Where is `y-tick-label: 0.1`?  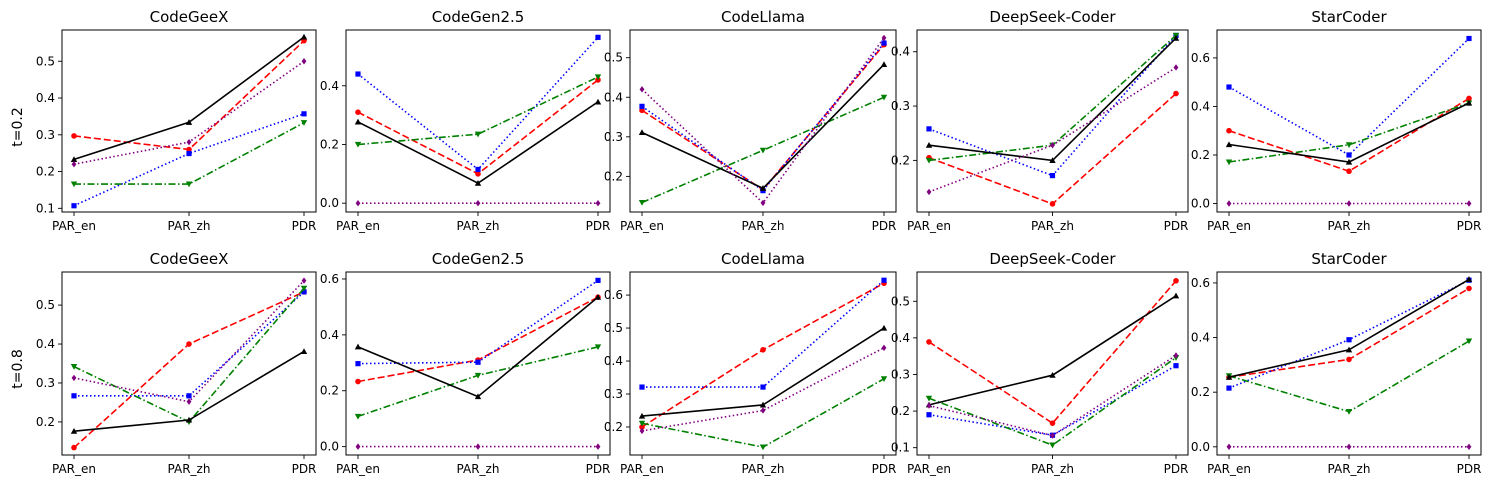
y-tick-label: 0.1 is located at coordinates (45, 208).